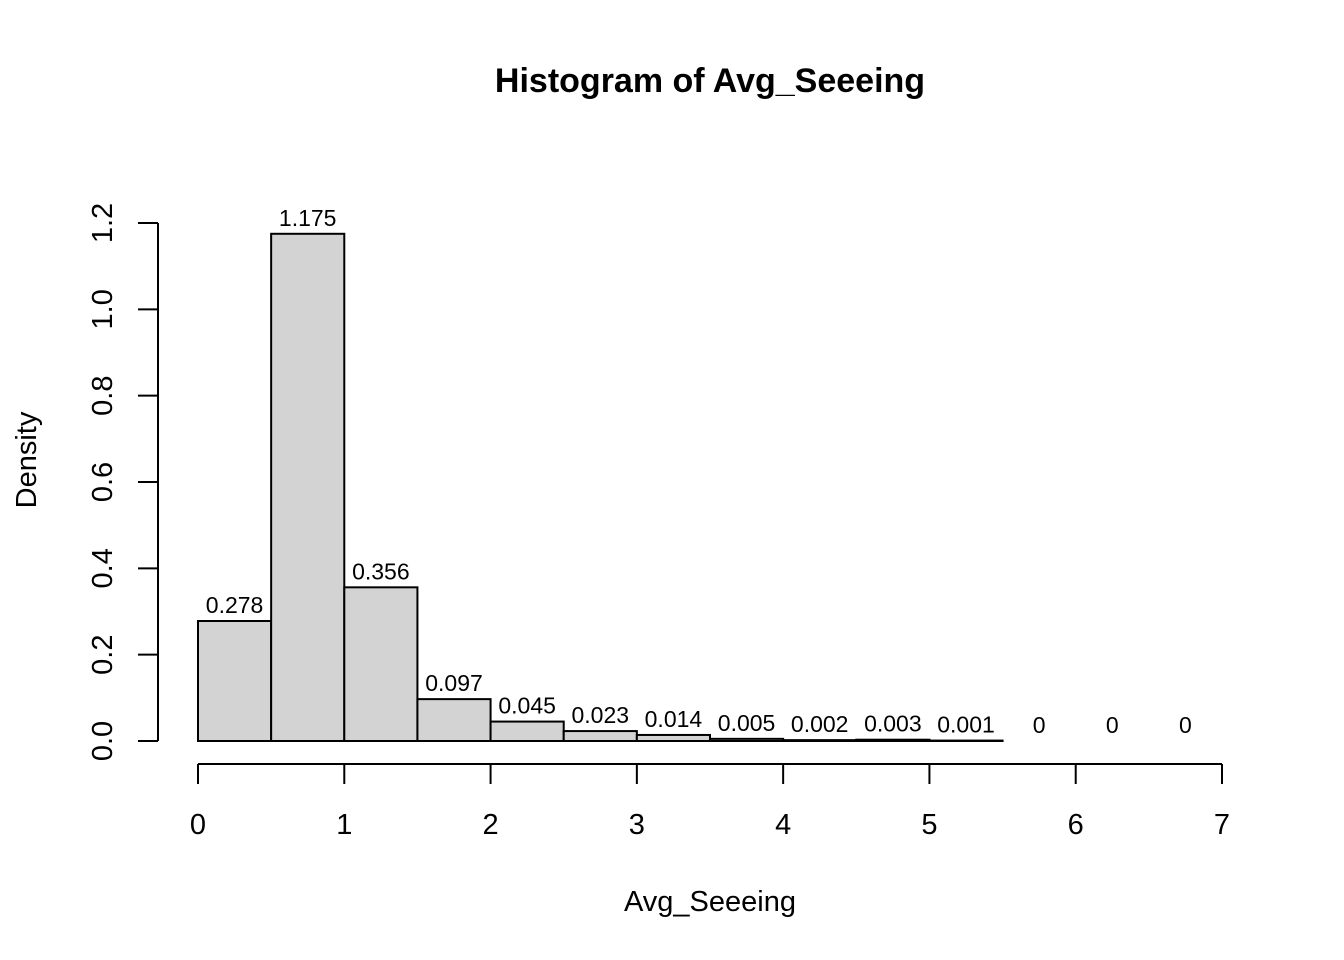  Describe the element at coordinates (454, 683) in the screenshot. I see `bar-value-label: 0.097` at that location.